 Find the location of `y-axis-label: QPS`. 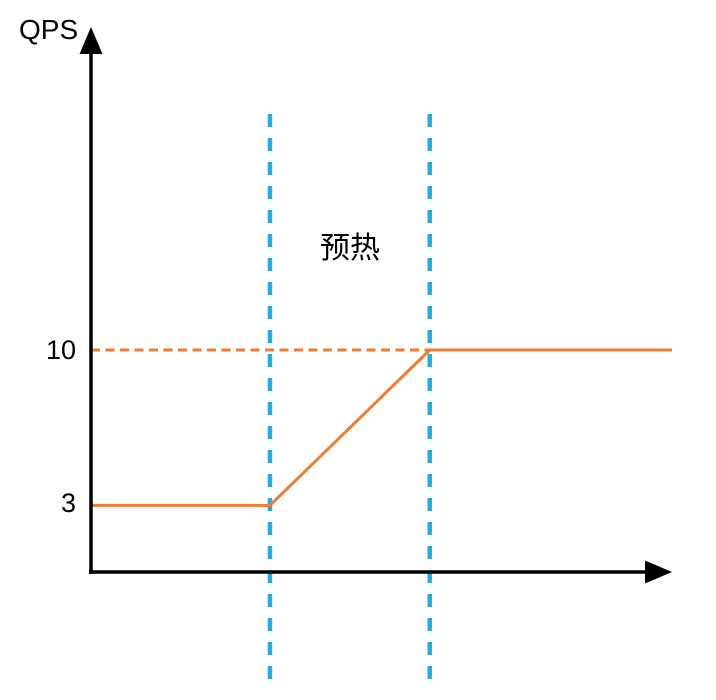

y-axis-label: QPS is located at coordinates (49, 29).